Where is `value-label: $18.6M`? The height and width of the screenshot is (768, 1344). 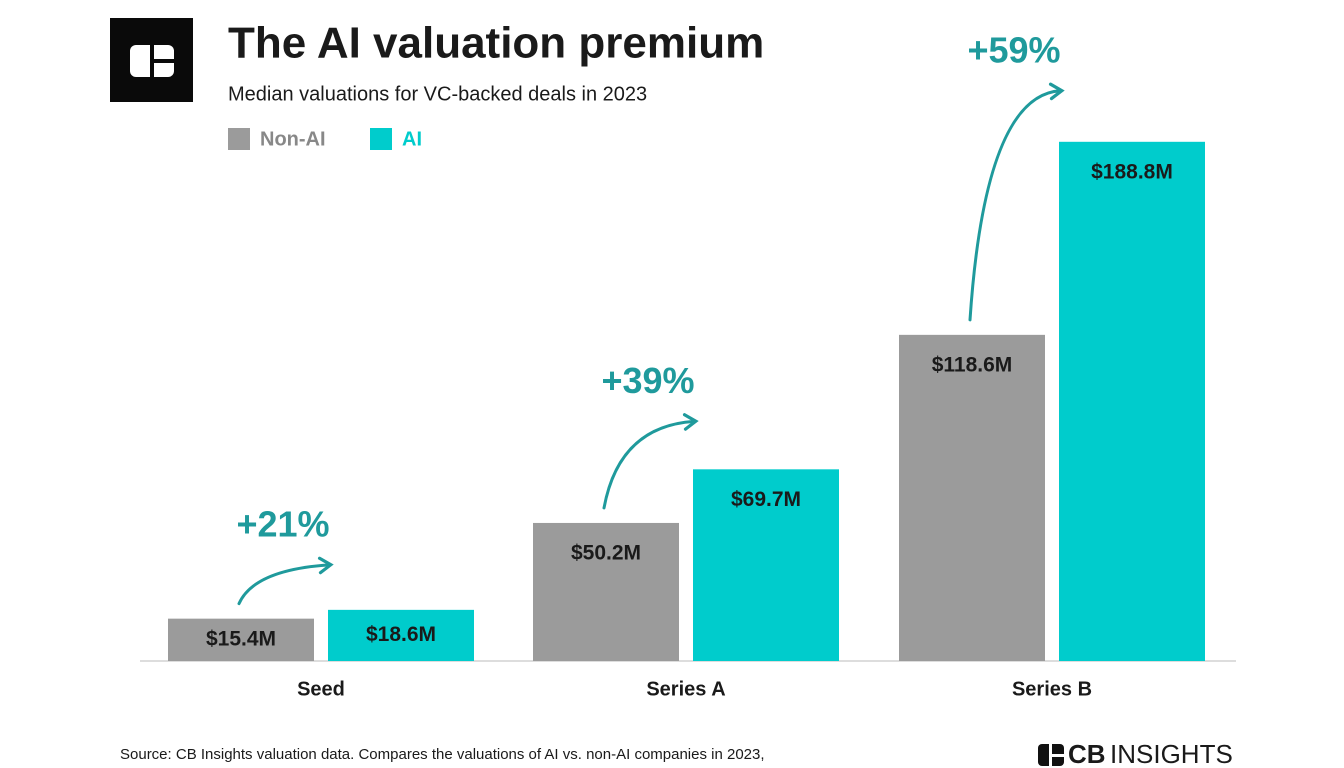
value-label: $18.6M is located at coordinates (401, 634).